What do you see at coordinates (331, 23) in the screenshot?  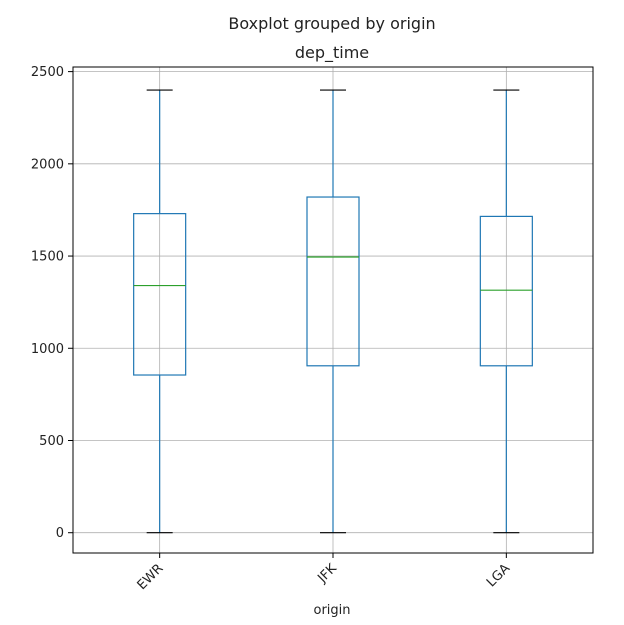 I see `chart-suptitle: Boxplot grouped by origin` at bounding box center [331, 23].